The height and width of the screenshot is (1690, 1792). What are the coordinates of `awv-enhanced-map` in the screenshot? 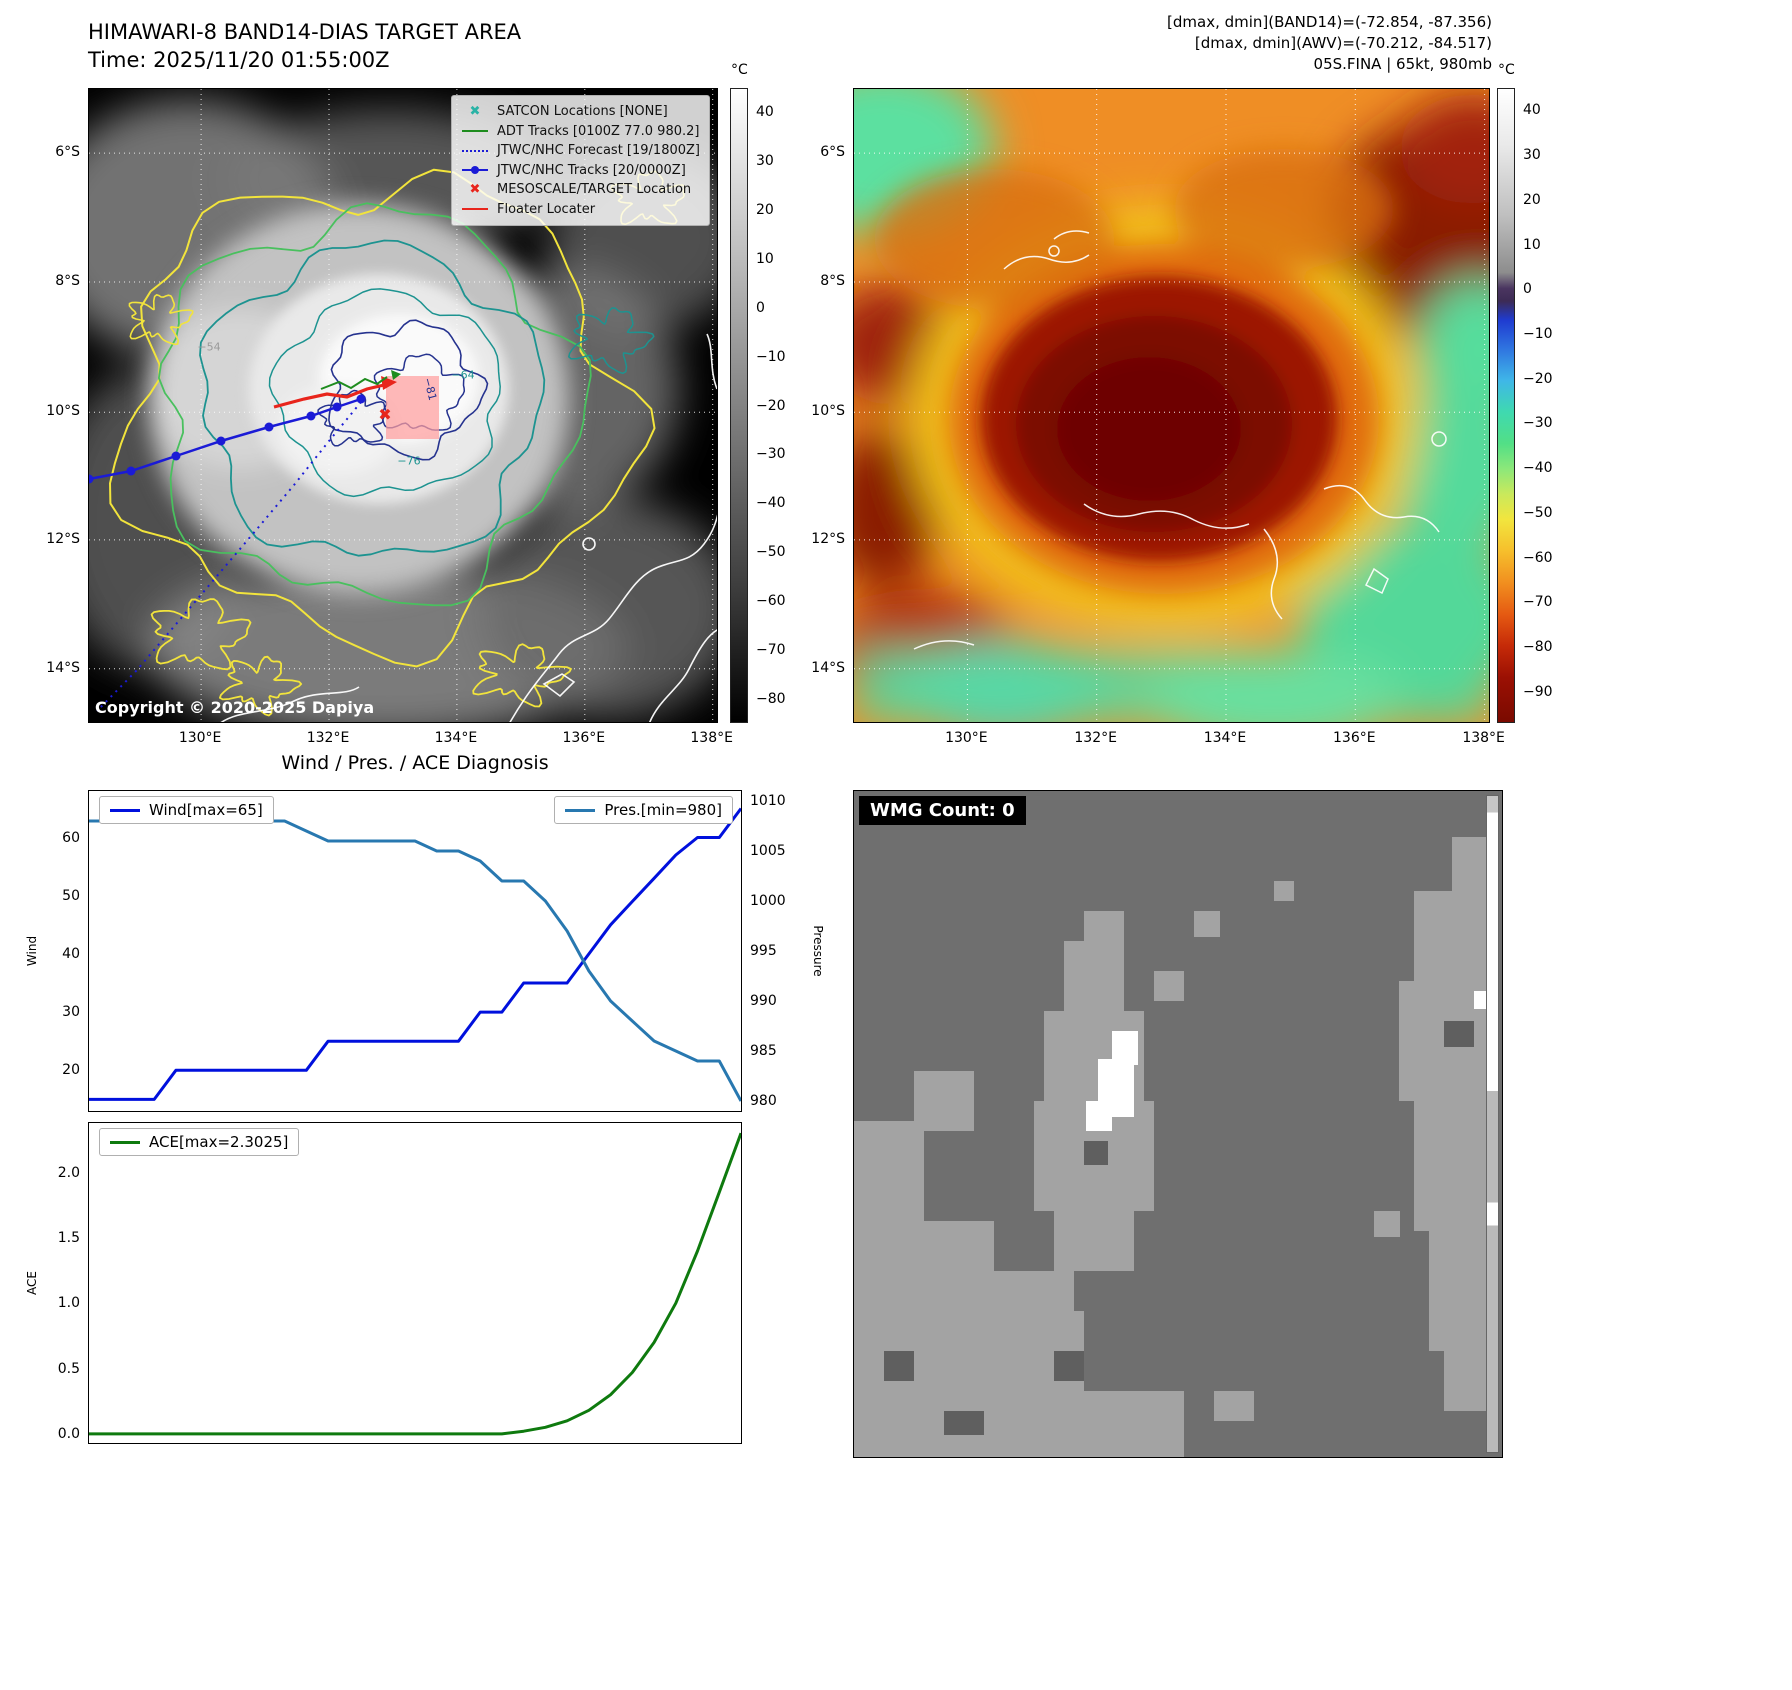 It's located at (1171, 405).